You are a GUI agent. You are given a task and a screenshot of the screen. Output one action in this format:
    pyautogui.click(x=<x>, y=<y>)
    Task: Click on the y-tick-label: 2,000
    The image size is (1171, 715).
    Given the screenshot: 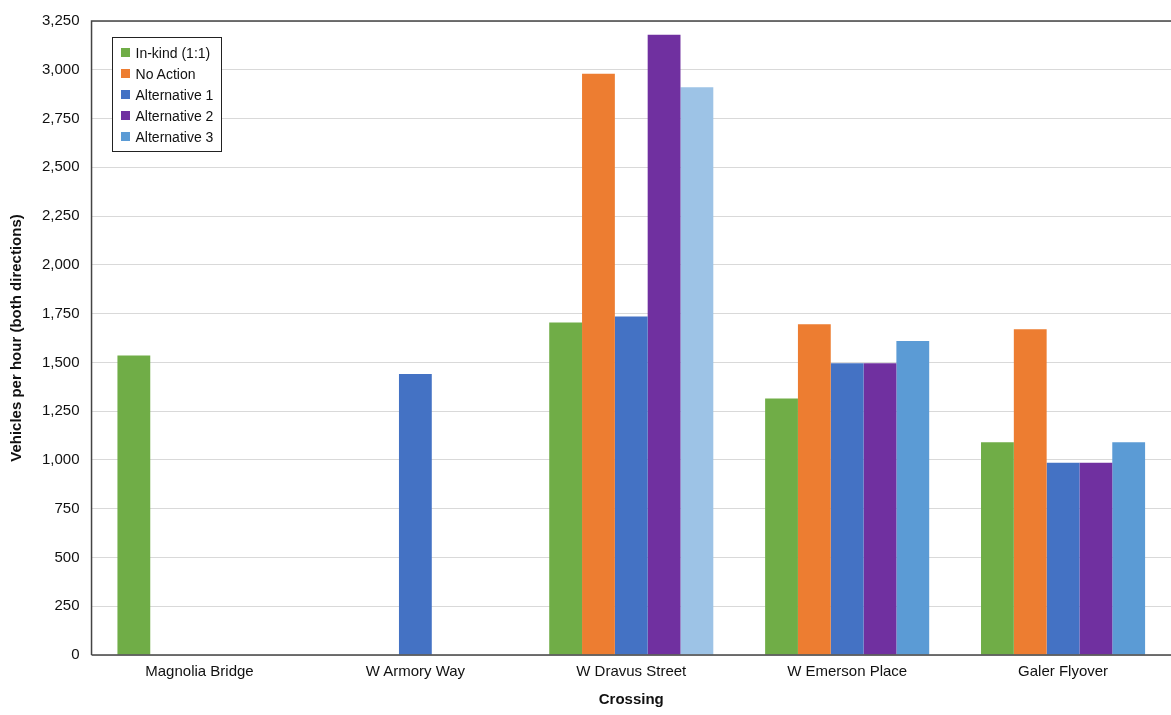 What is the action you would take?
    pyautogui.click(x=60, y=263)
    